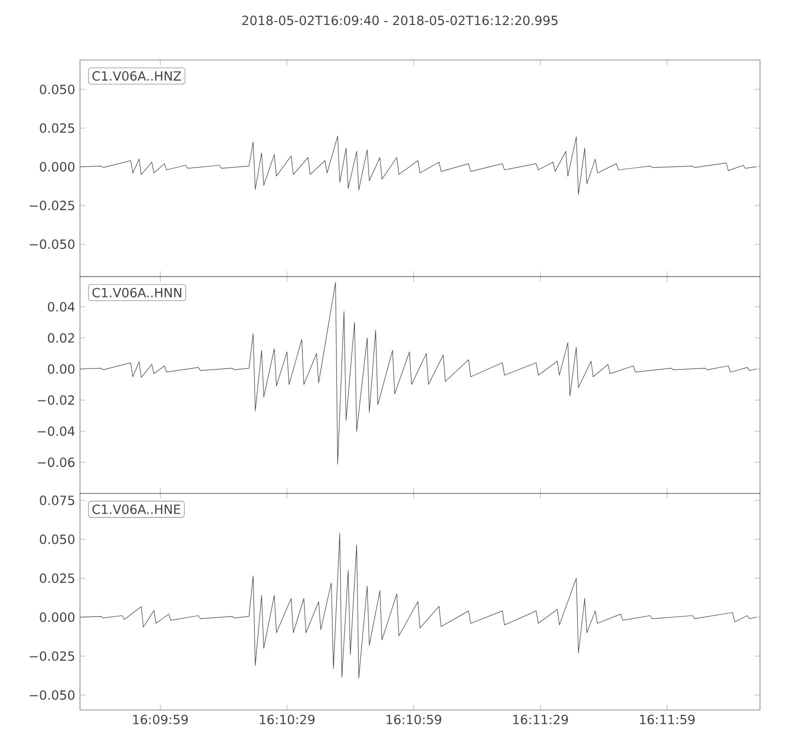  I want to click on annotation: C1.V06A..HNZ, so click(137, 76).